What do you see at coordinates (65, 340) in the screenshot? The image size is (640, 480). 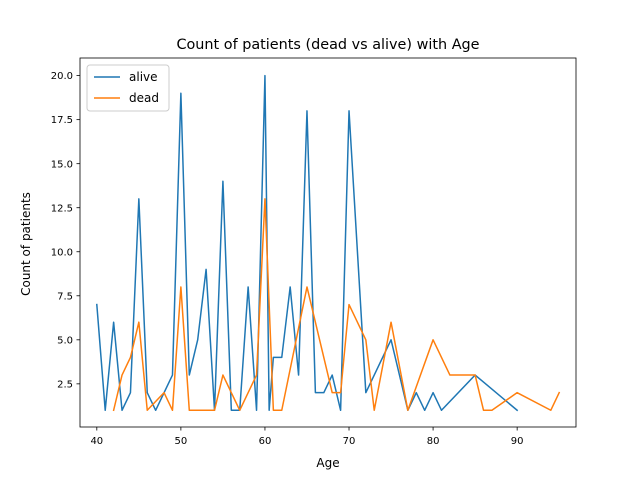 I see `y-tick-label: 5.0` at bounding box center [65, 340].